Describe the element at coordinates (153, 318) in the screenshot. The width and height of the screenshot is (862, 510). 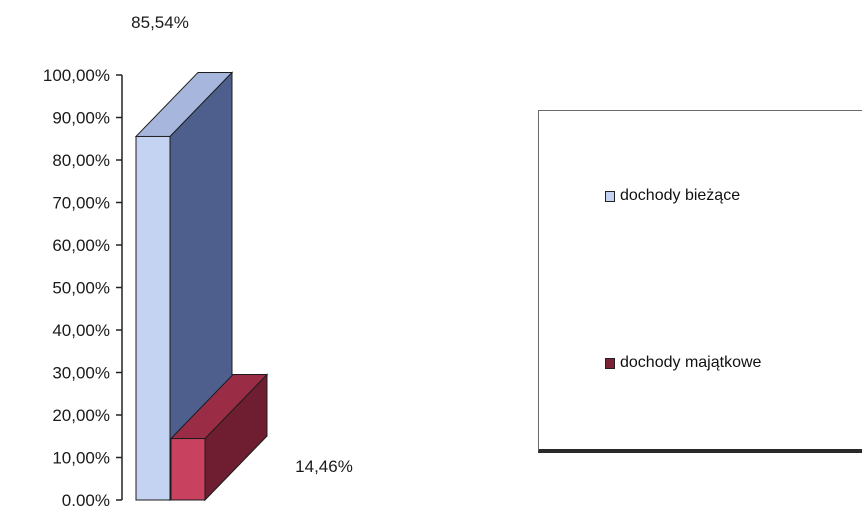
I see `bar-dochody-biezace-front` at that location.